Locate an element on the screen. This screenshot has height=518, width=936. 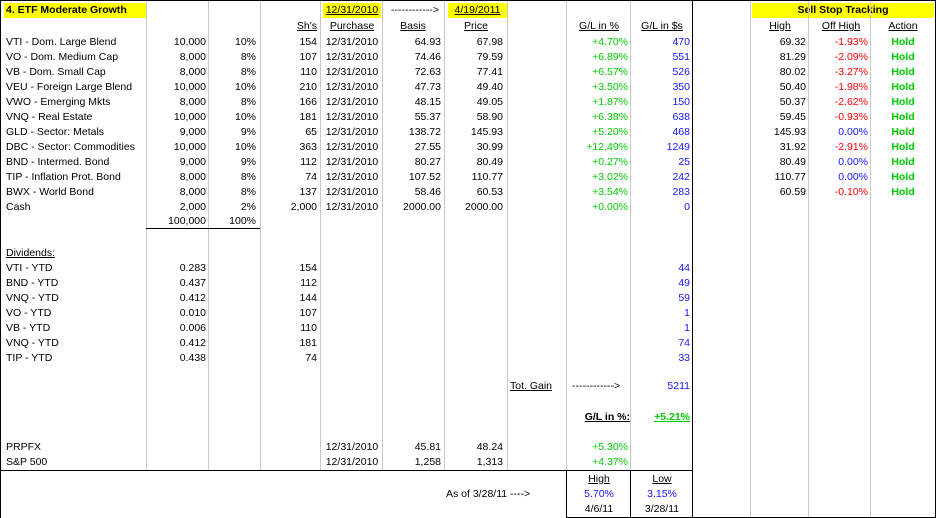
date-to: 4/19/2011 is located at coordinates (477, 10).